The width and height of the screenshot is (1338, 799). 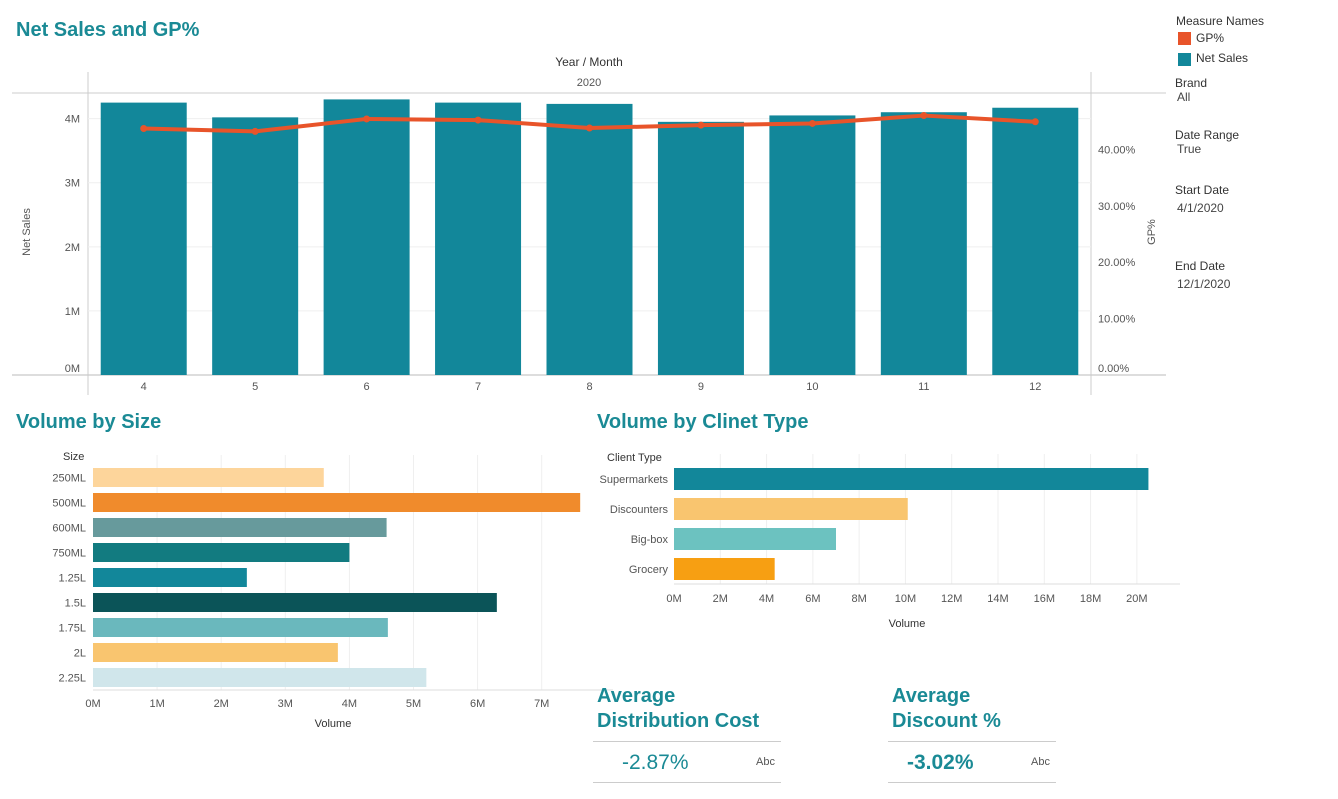 What do you see at coordinates (72, 312) in the screenshot?
I see `y-tick-label: 1M` at bounding box center [72, 312].